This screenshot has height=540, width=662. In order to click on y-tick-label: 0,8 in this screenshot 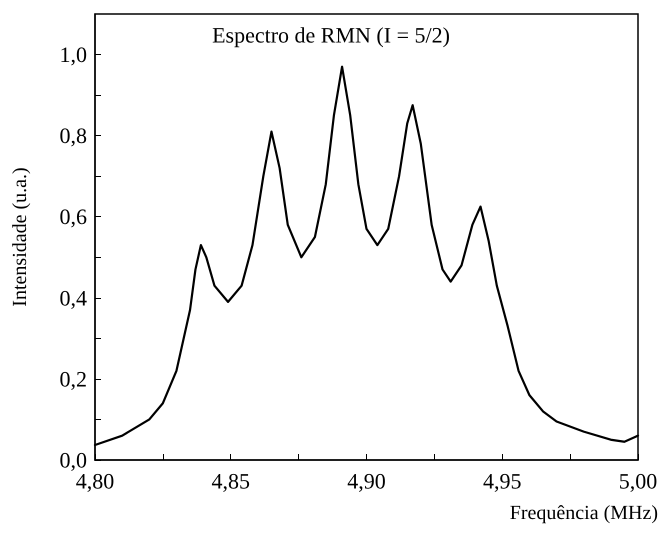, I will do `click(73, 135)`.